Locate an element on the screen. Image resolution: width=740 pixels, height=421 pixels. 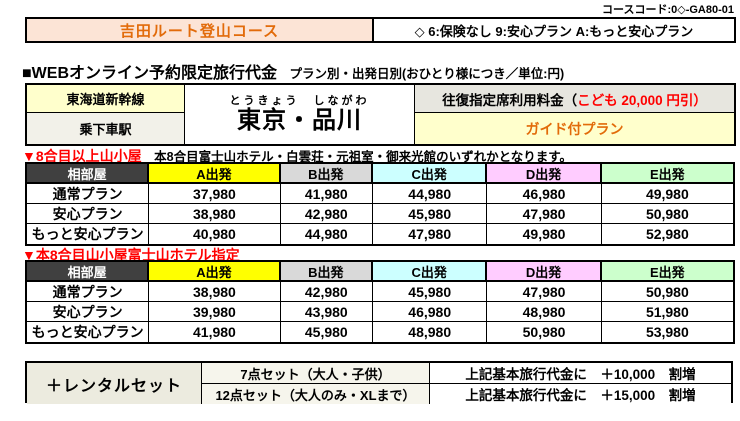
course-name: 吉田ルート登山コース is located at coordinates (200, 30).